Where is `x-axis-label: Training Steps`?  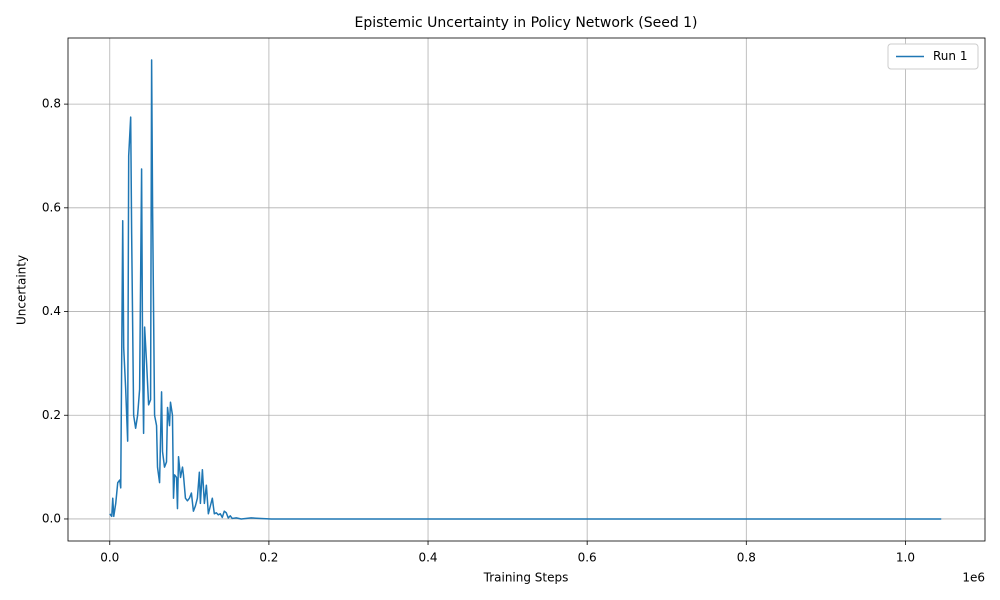
x-axis-label: Training Steps is located at coordinates (526, 578).